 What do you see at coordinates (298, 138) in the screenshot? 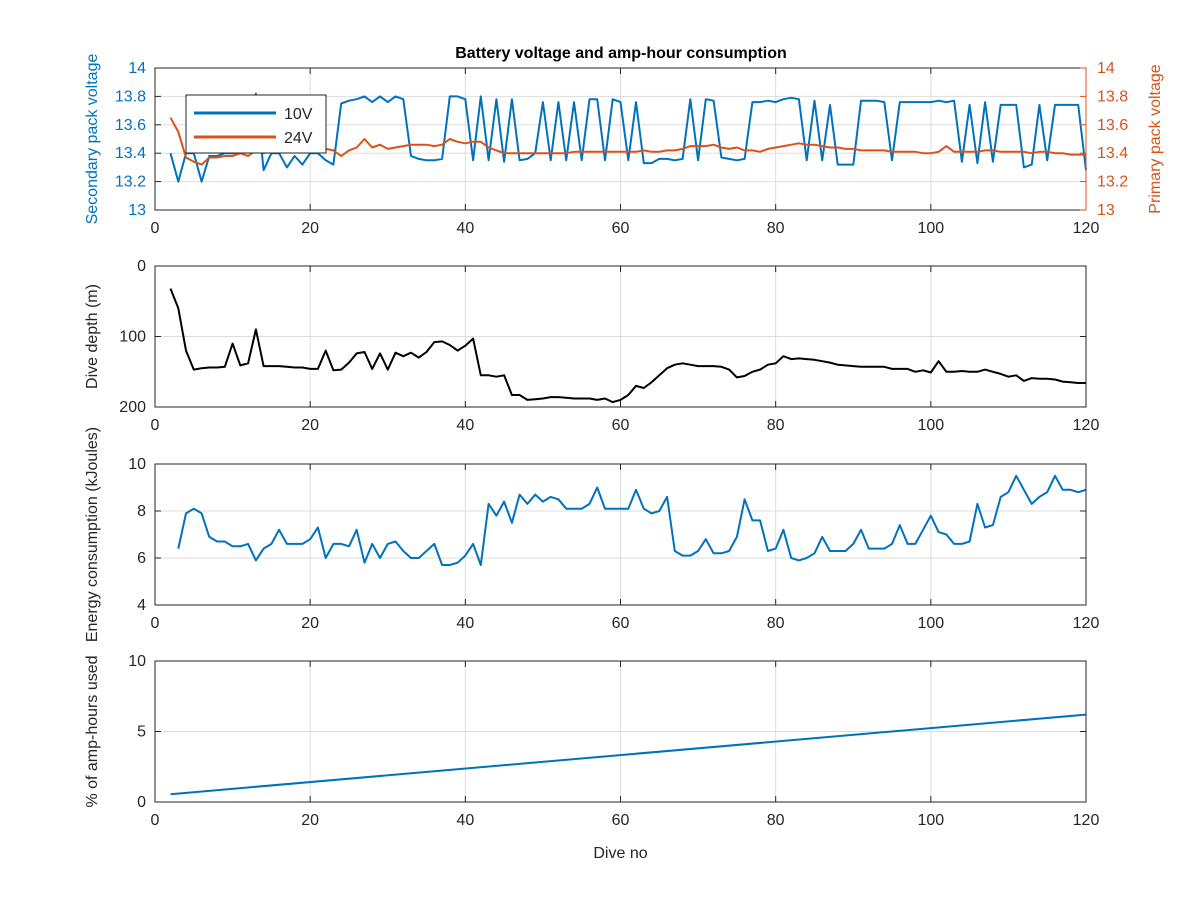
I see `legend-label-24v: 24V` at bounding box center [298, 138].